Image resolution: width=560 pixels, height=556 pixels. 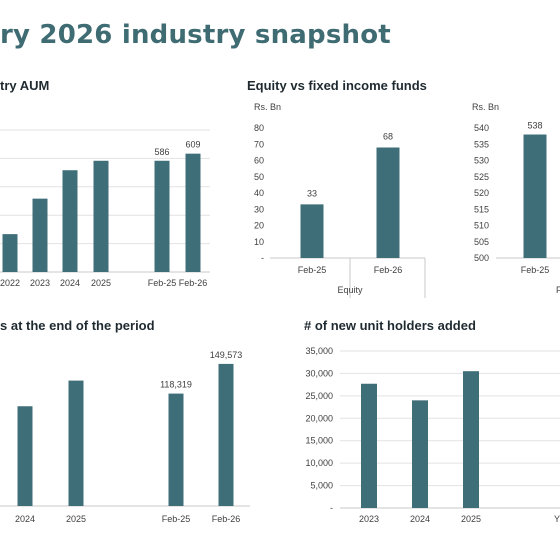 I want to click on page-title: ry 2026 industry snapshot, so click(x=195, y=35).